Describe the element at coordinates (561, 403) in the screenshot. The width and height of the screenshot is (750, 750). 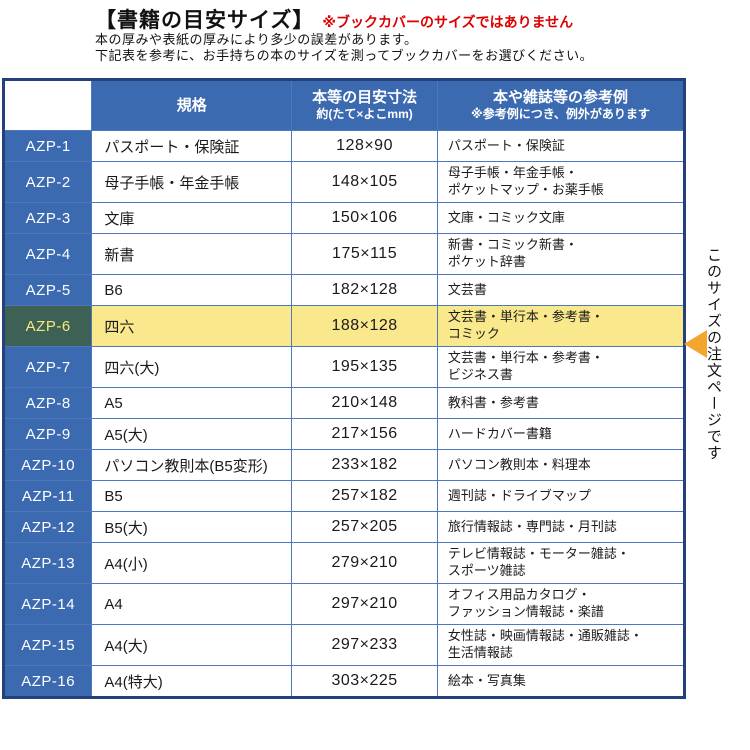
I see `row-reference-cell: 教科書・参考書` at that location.